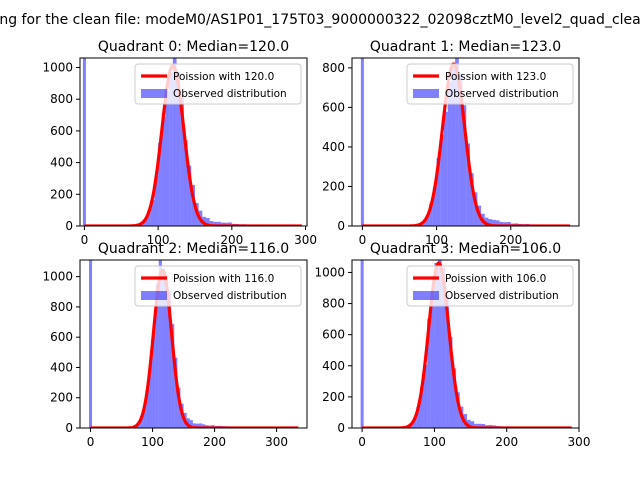  Describe the element at coordinates (223, 279) in the screenshot. I see `legend-poisson-label: Poission with 116.0` at that location.